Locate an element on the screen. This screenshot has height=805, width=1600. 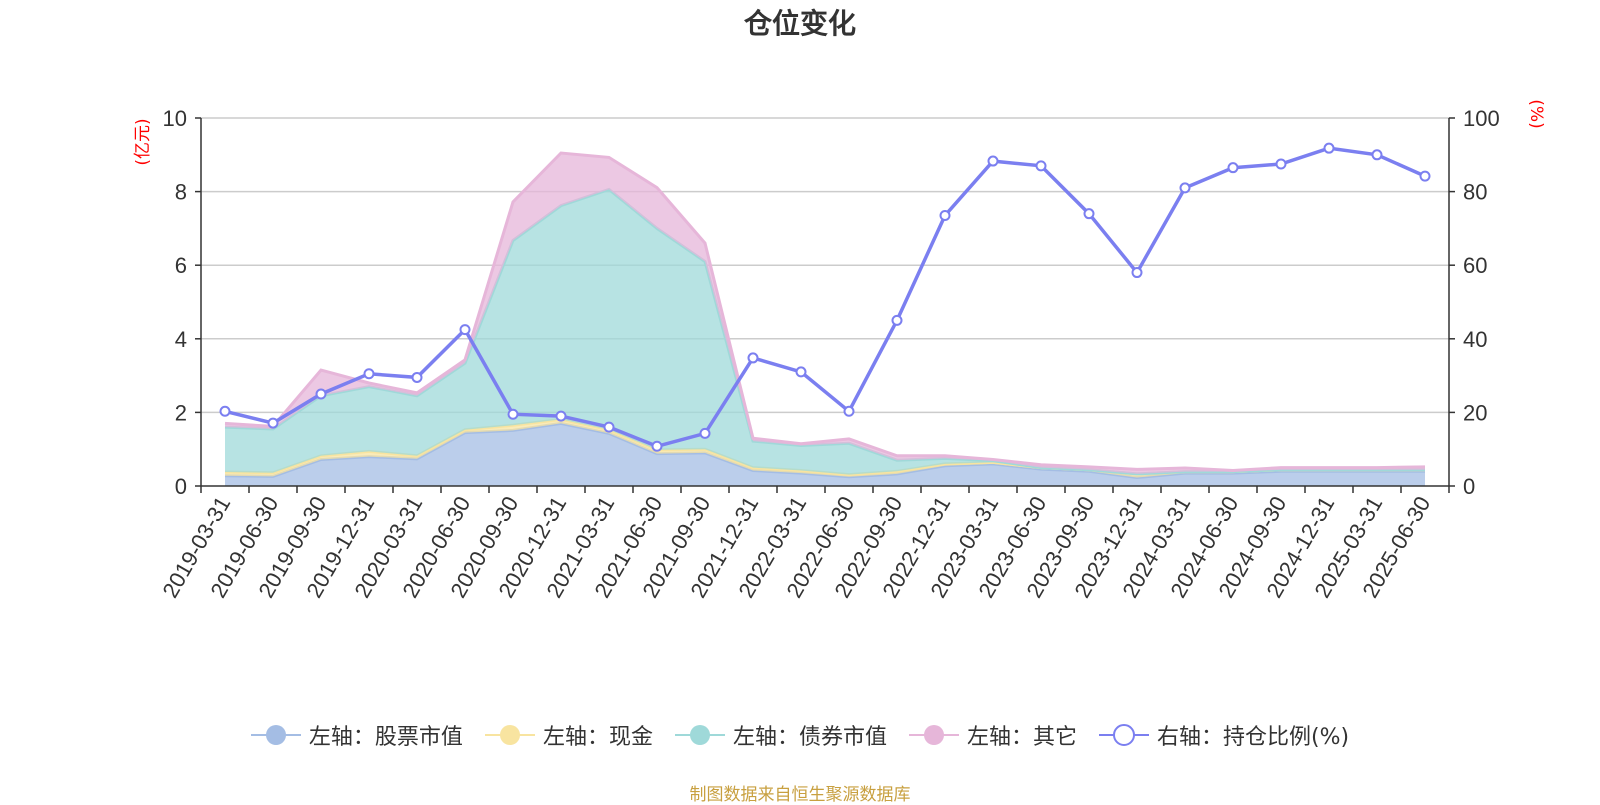
right-tick-label: 100 is located at coordinates (1481, 118).